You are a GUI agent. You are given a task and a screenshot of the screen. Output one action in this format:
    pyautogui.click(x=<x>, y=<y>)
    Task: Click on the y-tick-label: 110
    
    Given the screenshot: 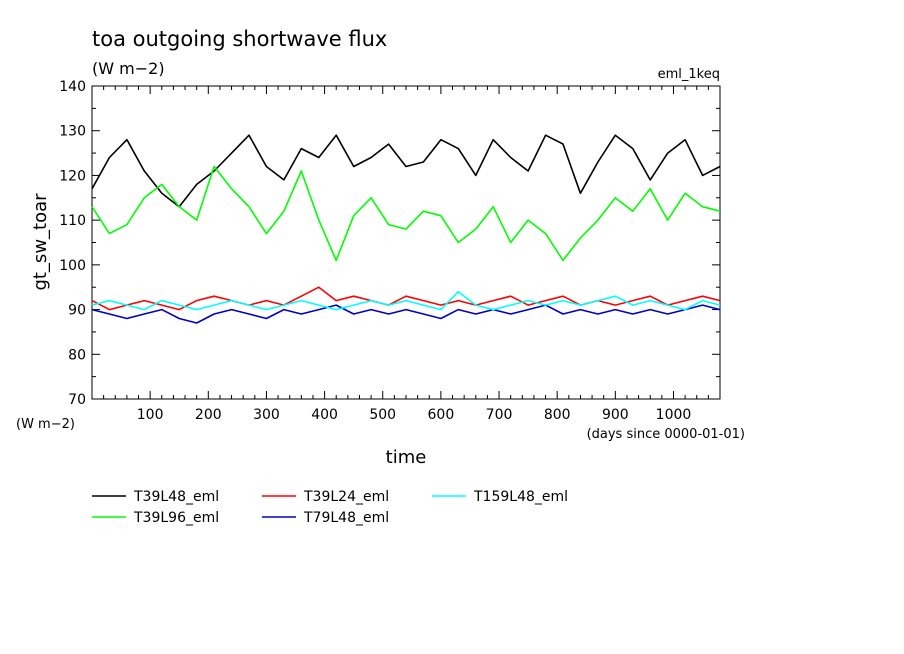 What is the action you would take?
    pyautogui.click(x=72, y=221)
    